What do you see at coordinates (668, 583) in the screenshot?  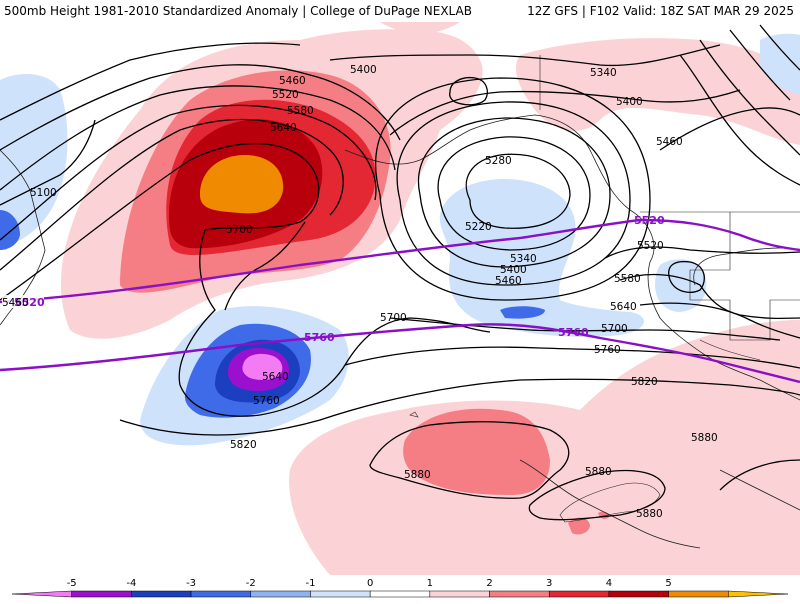 I see `colorbar-tick-label: 5` at bounding box center [668, 583].